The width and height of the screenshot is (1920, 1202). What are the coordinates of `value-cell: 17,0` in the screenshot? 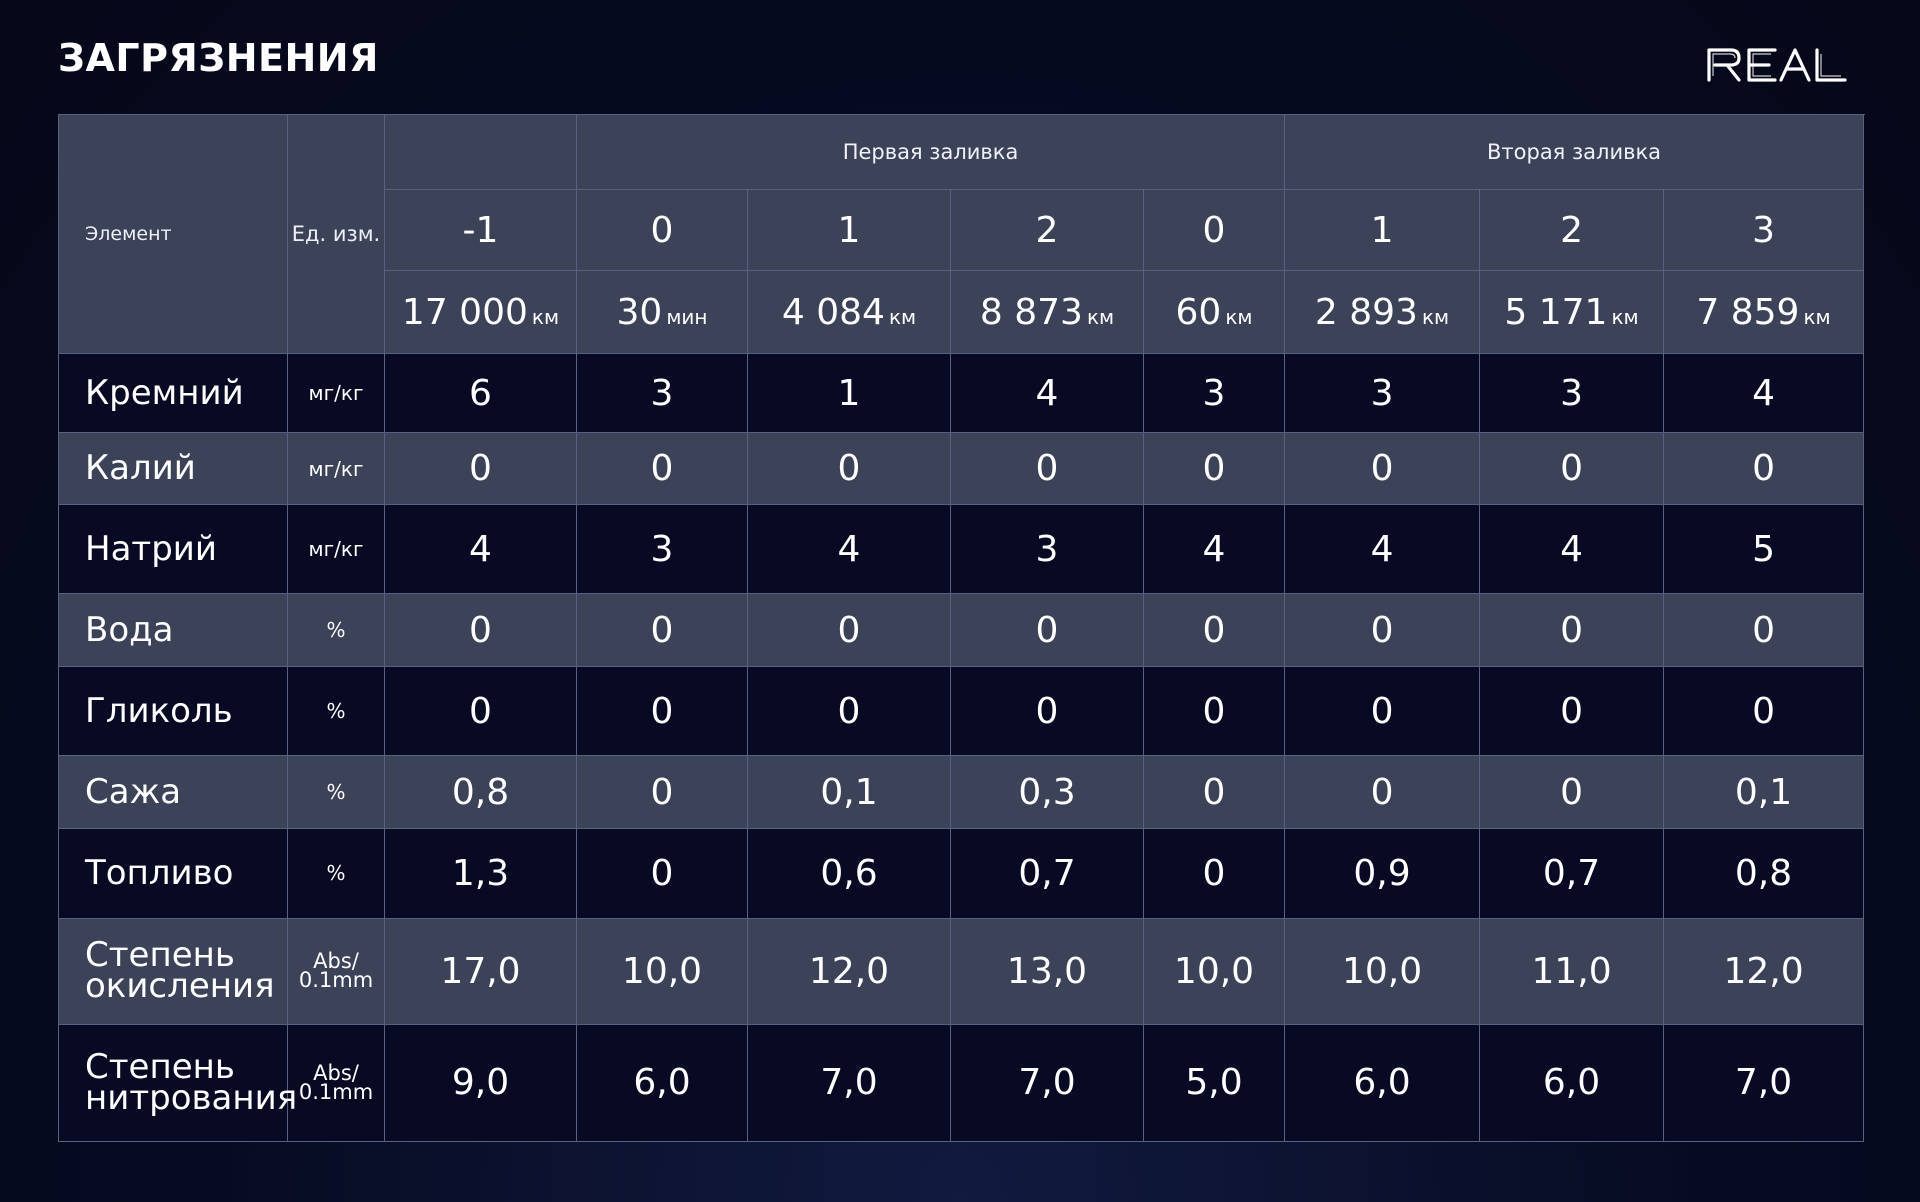 It's located at (480, 971).